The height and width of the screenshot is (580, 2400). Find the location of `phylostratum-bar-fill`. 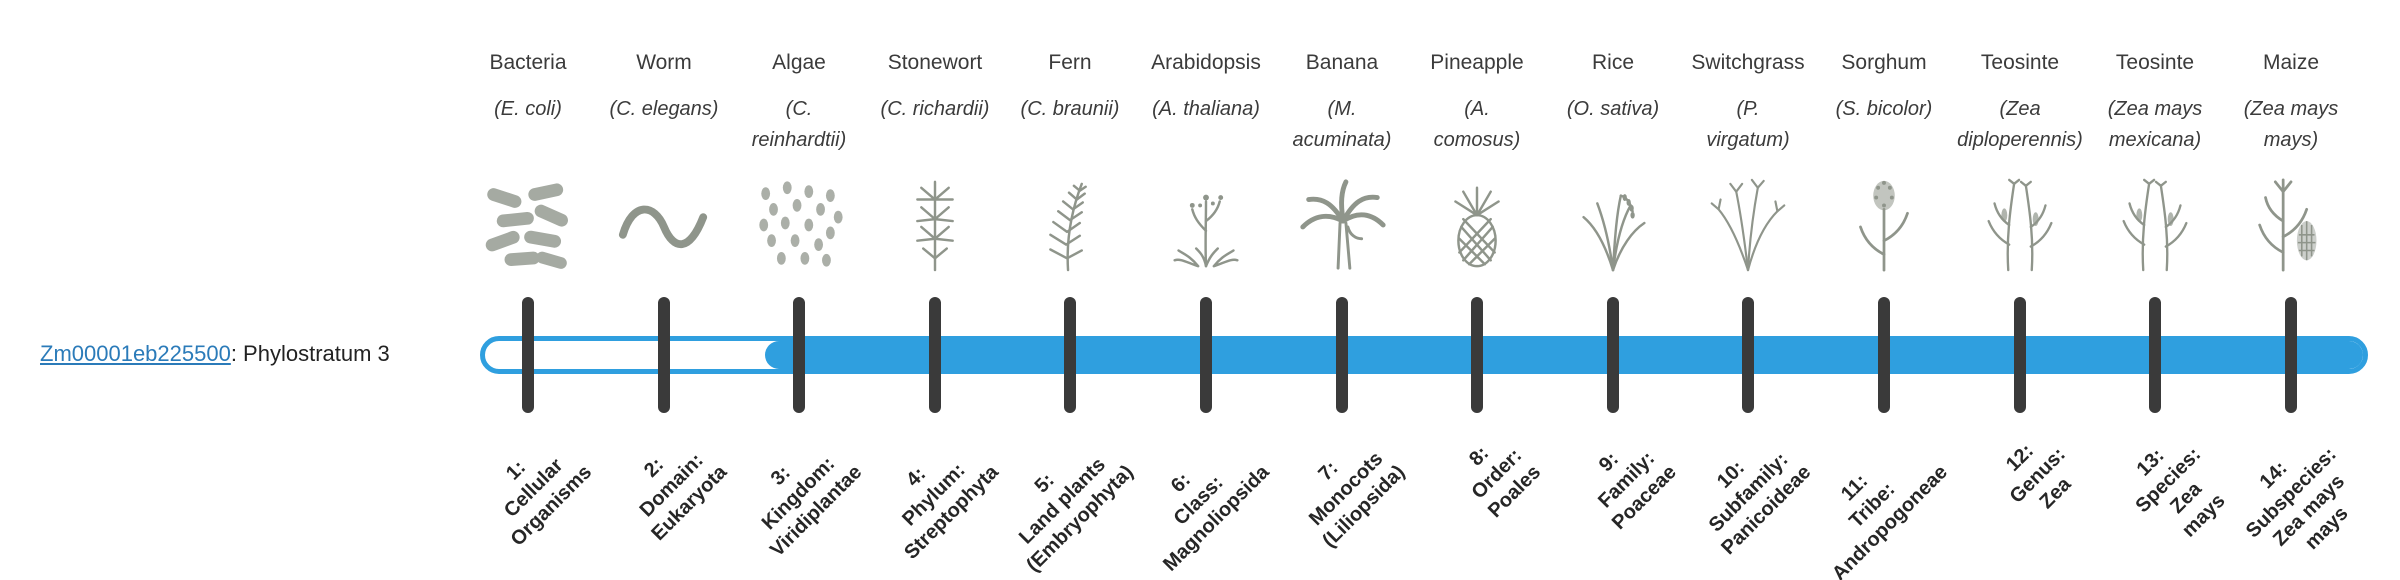

phylostratum-bar-fill is located at coordinates (1564, 355).